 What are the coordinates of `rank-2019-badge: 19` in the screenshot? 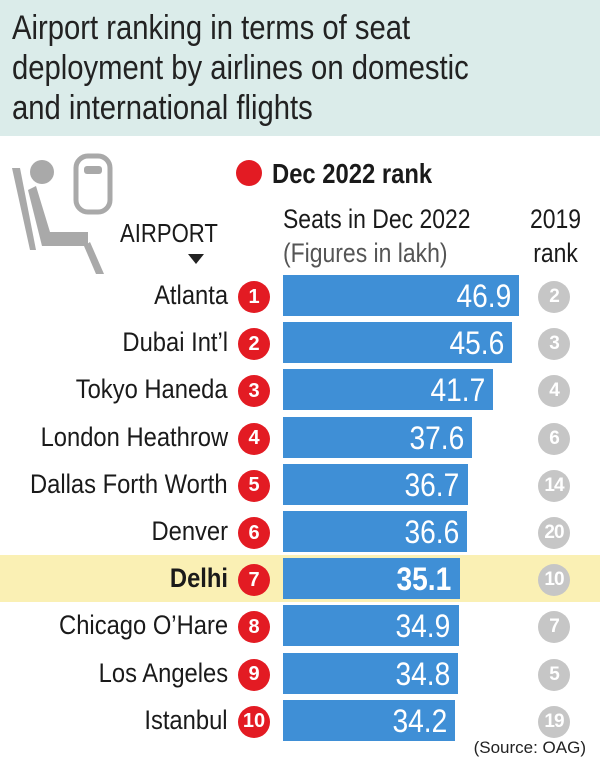 It's located at (554, 721).